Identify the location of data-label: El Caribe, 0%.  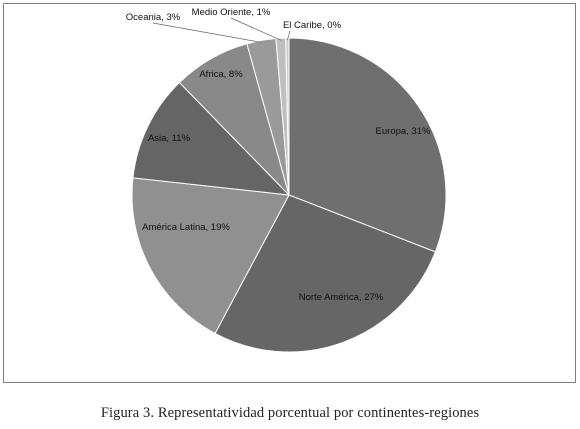
(312, 25).